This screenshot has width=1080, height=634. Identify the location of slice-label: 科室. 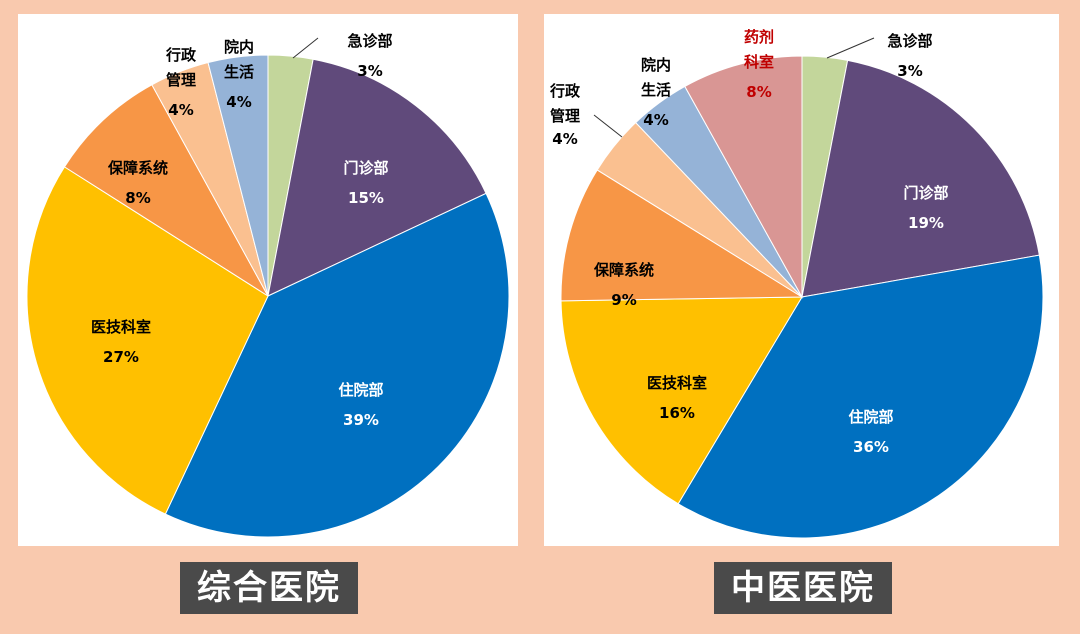
(759, 62).